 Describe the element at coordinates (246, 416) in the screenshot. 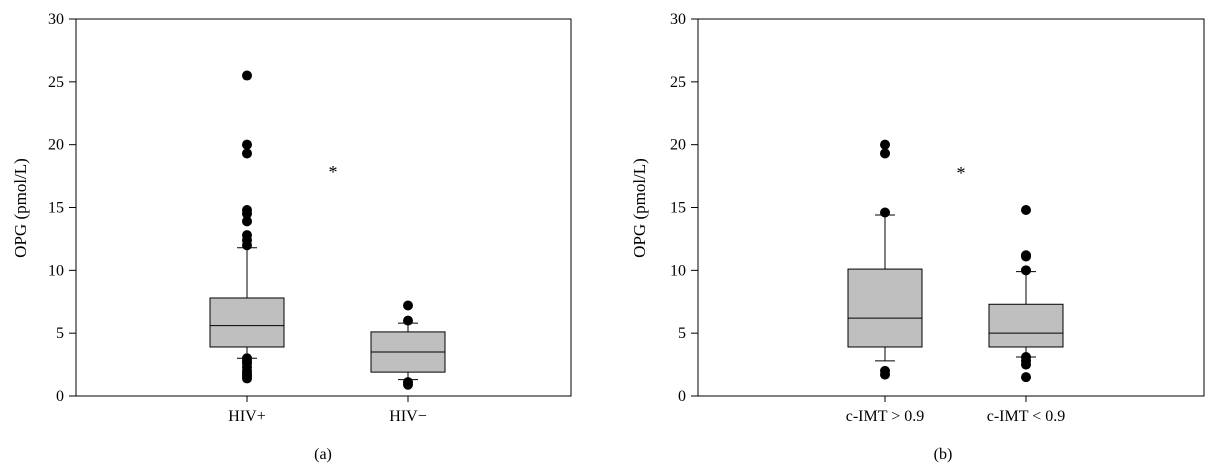

I see `x-tick-label: HIV+` at that location.